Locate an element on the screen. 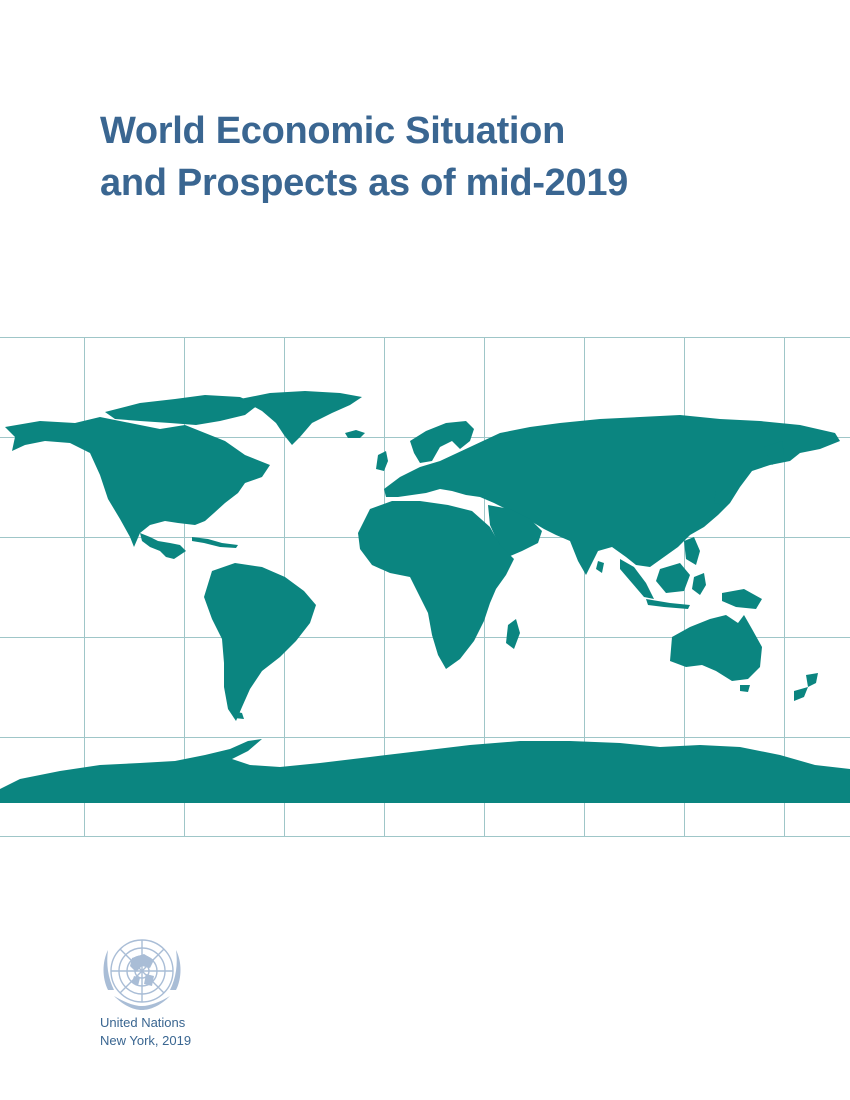 The height and width of the screenshot is (1100, 850). landmass-iceland is located at coordinates (355, 434).